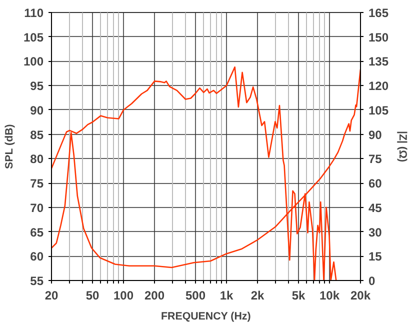 This screenshot has width=411, height=325. I want to click on x-tick-label: 20k, so click(360, 295).